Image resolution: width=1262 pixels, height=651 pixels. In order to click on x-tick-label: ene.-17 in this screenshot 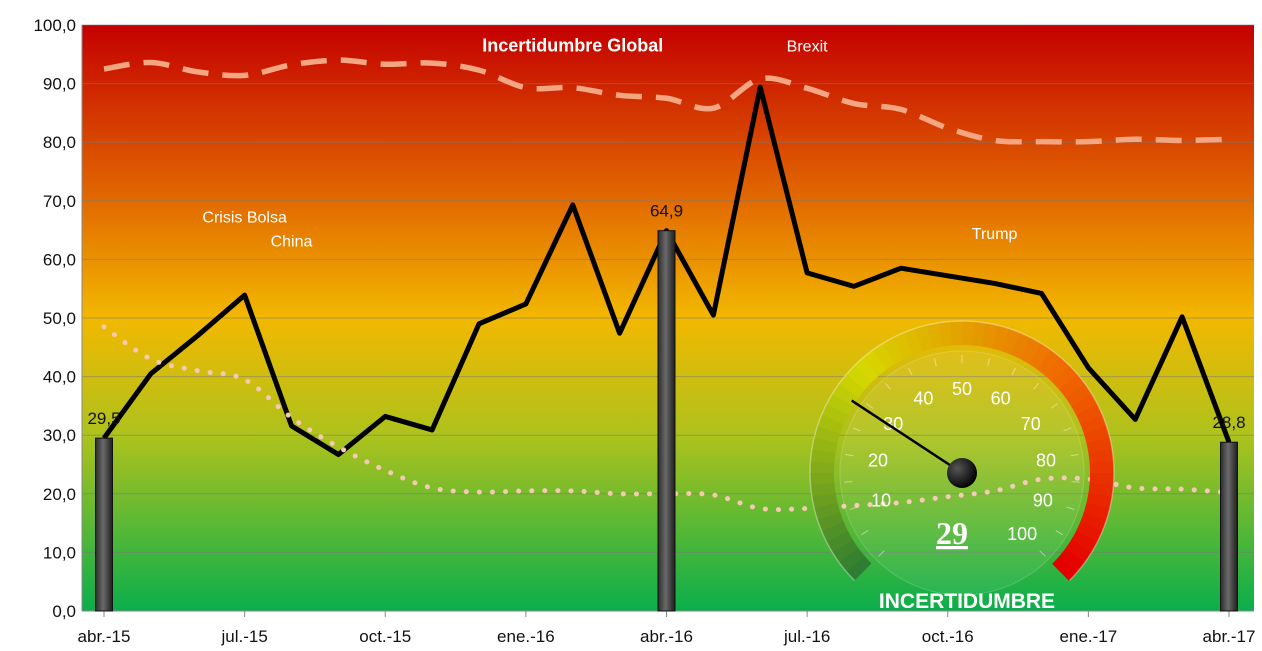, I will do `click(1089, 636)`.